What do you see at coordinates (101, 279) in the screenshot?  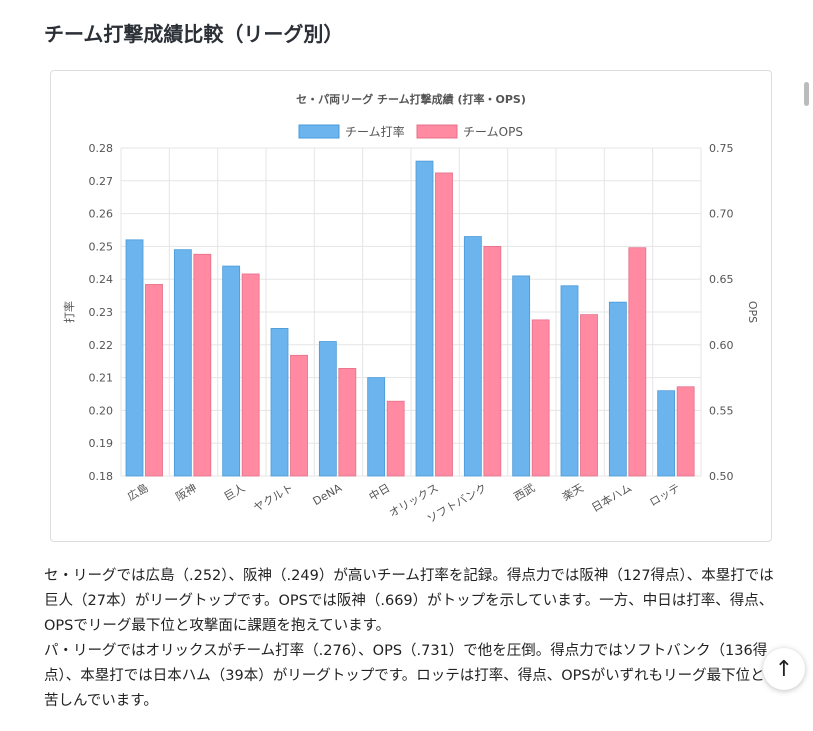 I see `y-tick-label: 0.24` at bounding box center [101, 279].